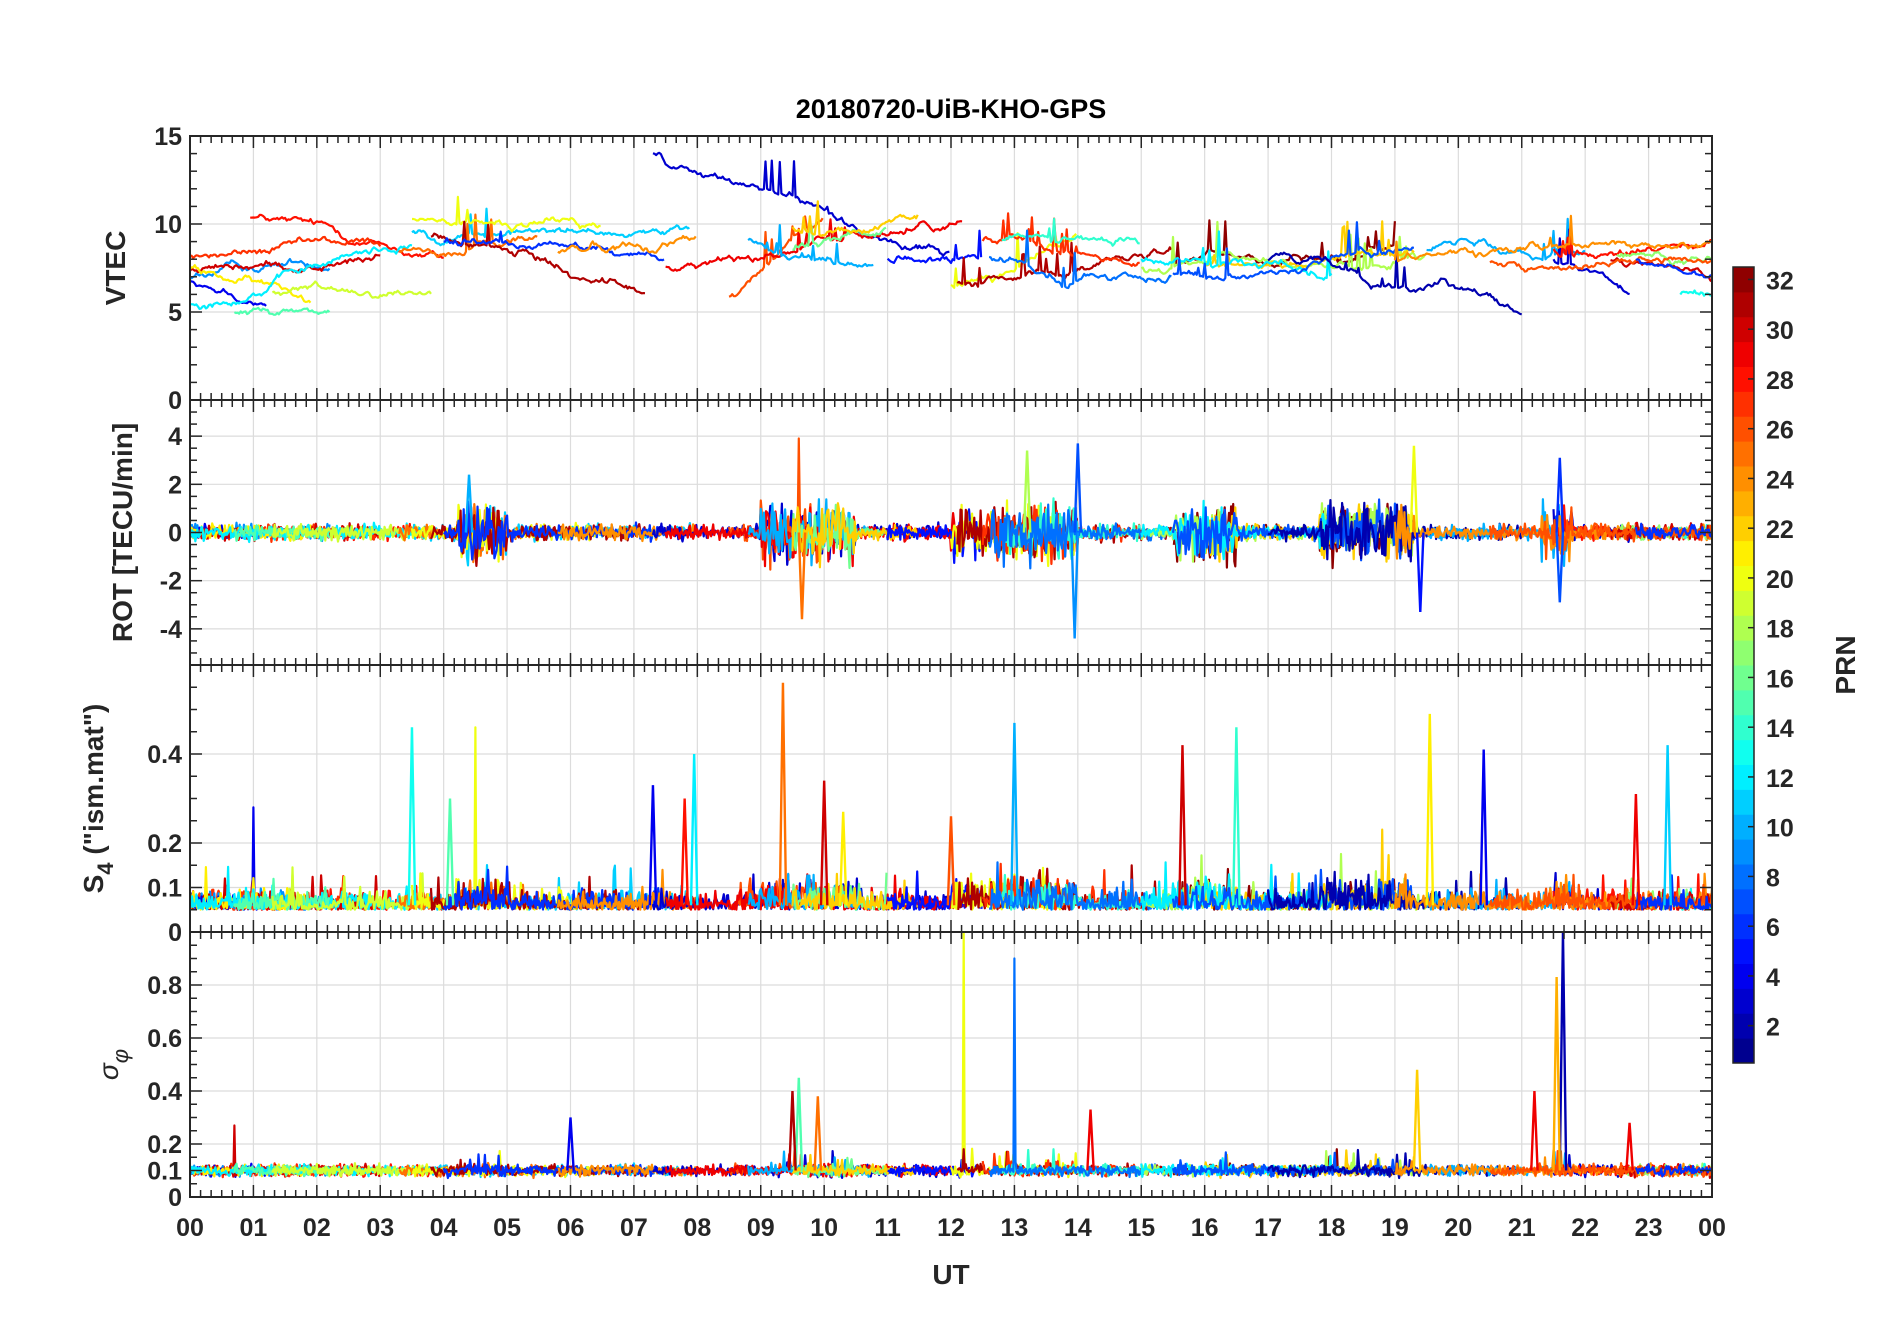 The width and height of the screenshot is (1902, 1330). I want to click on y-tick-label: 0, so click(175, 401).